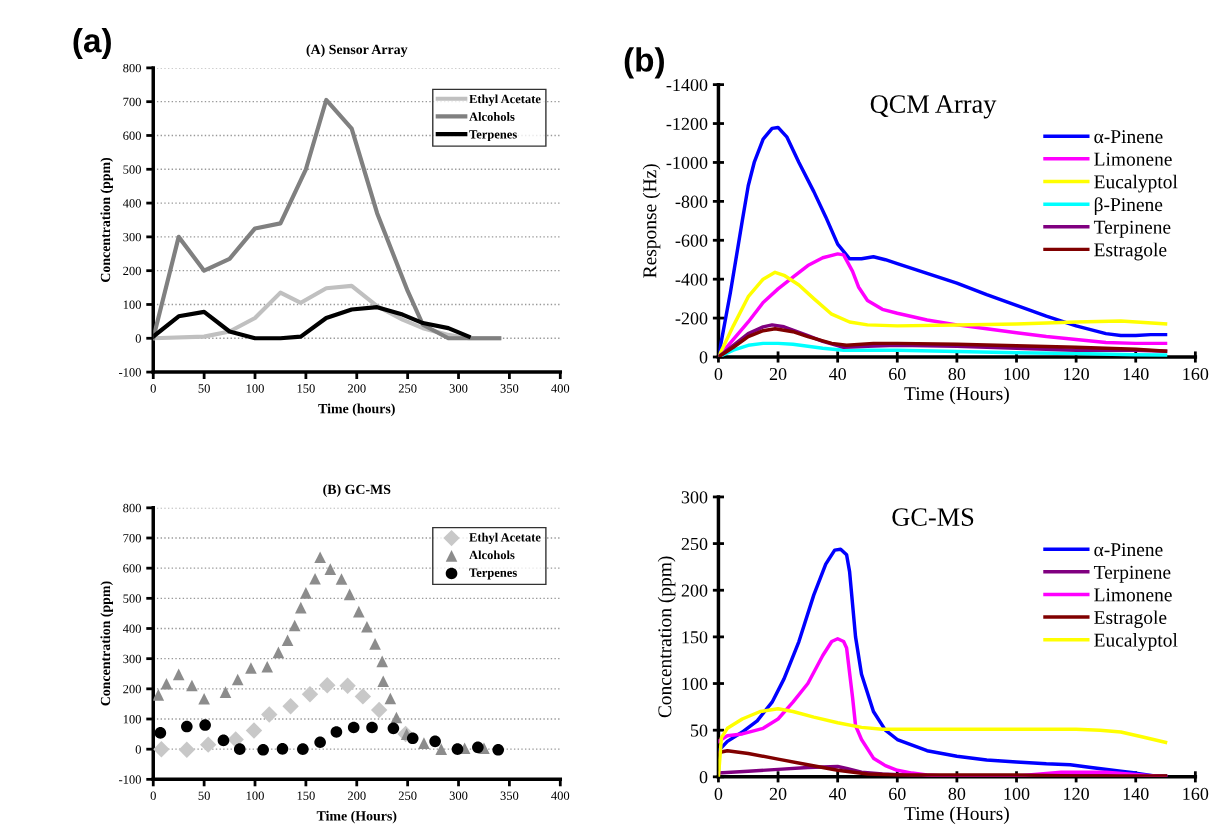  I want to click on y-tick-label: -200, so click(691, 318).